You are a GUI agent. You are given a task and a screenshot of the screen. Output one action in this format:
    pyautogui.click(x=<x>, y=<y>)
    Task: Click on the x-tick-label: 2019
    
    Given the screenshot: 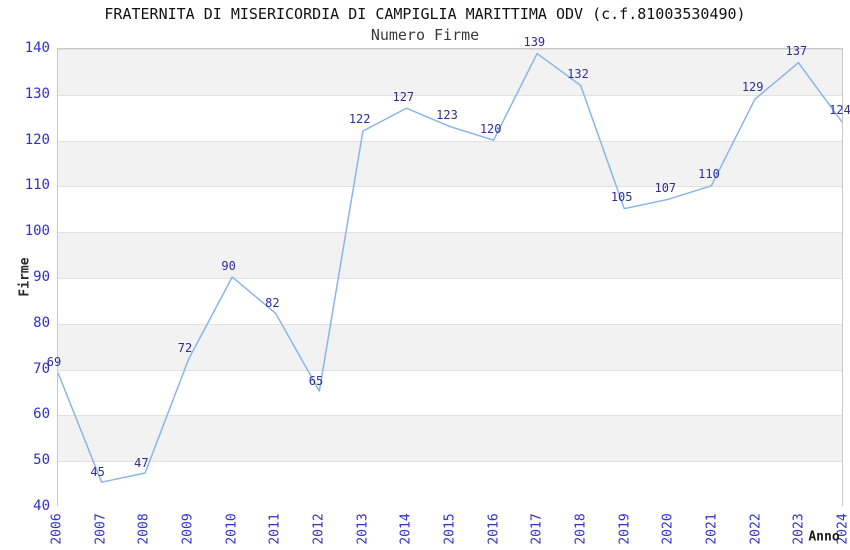 What is the action you would take?
    pyautogui.click(x=625, y=529)
    